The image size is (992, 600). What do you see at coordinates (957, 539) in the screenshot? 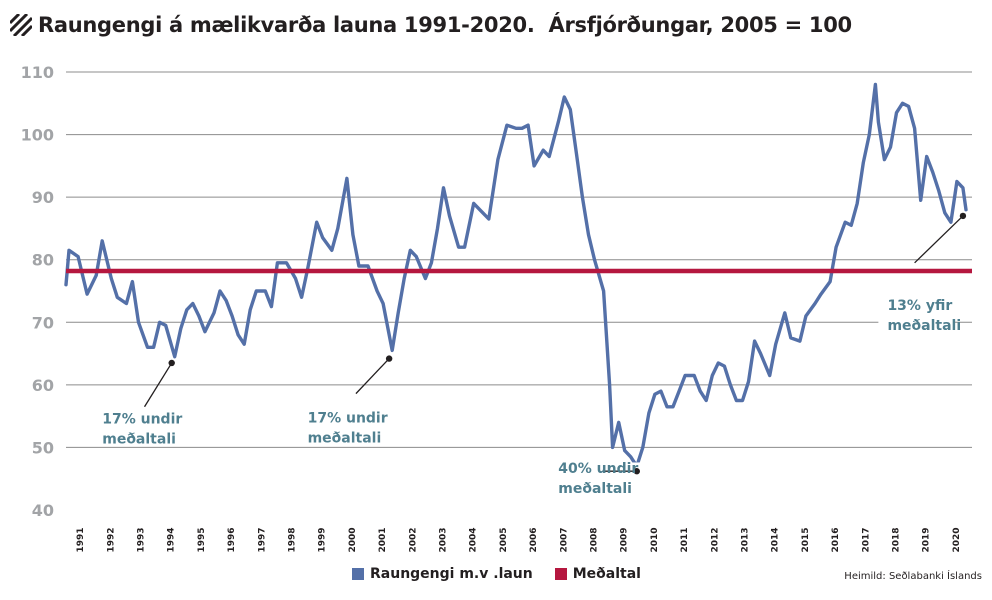
I see `x-tick-label: 2020` at bounding box center [957, 539].